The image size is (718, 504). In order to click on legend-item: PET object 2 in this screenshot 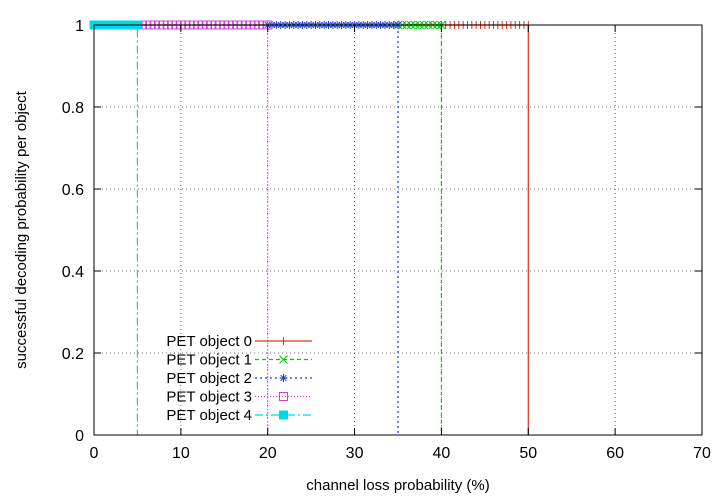, I will do `click(239, 378)`.